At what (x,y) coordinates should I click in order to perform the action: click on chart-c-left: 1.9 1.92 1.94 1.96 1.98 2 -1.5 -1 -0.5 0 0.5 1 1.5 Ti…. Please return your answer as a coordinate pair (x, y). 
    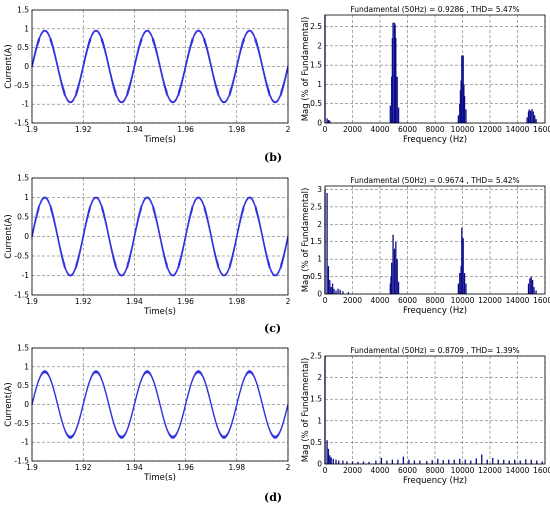
    Looking at the image, I should click on (147, 246).